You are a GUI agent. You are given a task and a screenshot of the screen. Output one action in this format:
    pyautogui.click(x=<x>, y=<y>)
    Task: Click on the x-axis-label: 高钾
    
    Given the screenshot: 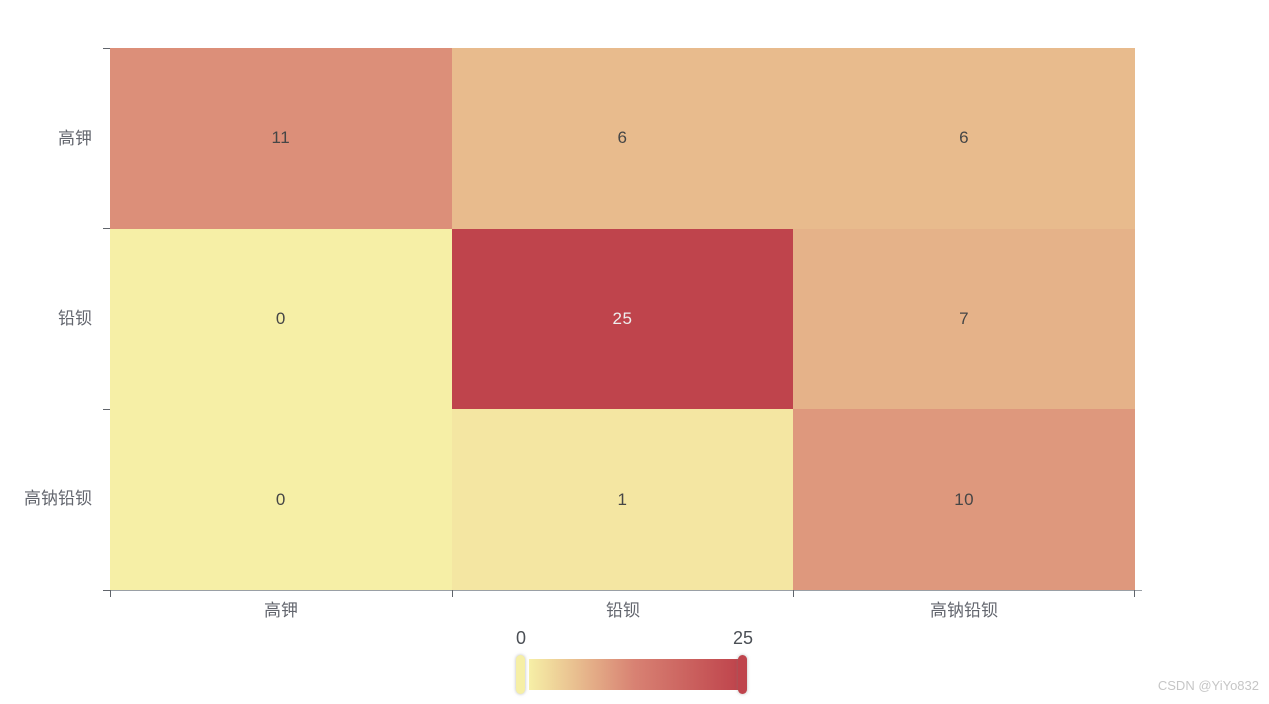 What is the action you would take?
    pyautogui.click(x=281, y=610)
    